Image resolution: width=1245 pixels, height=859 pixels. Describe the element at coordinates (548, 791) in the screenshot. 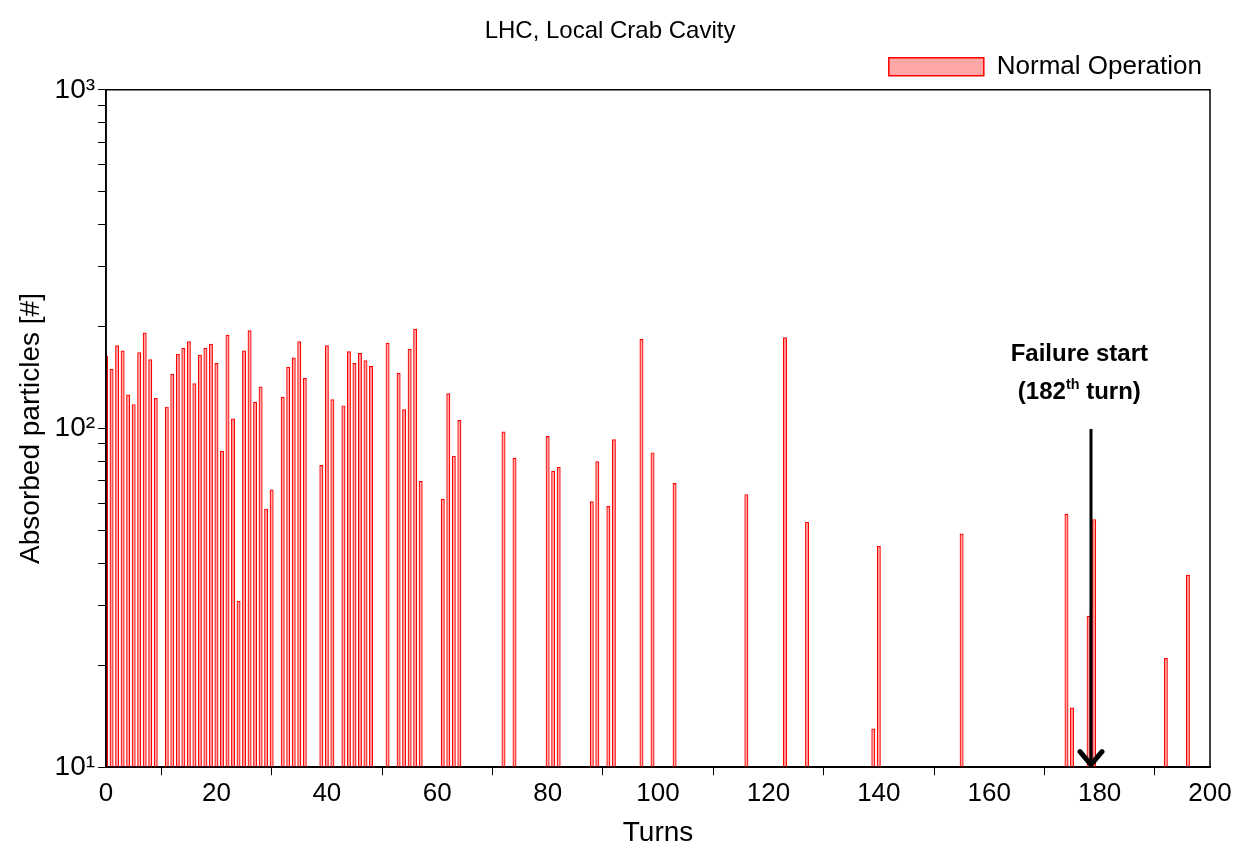

I see `x-tick-label: 80` at that location.